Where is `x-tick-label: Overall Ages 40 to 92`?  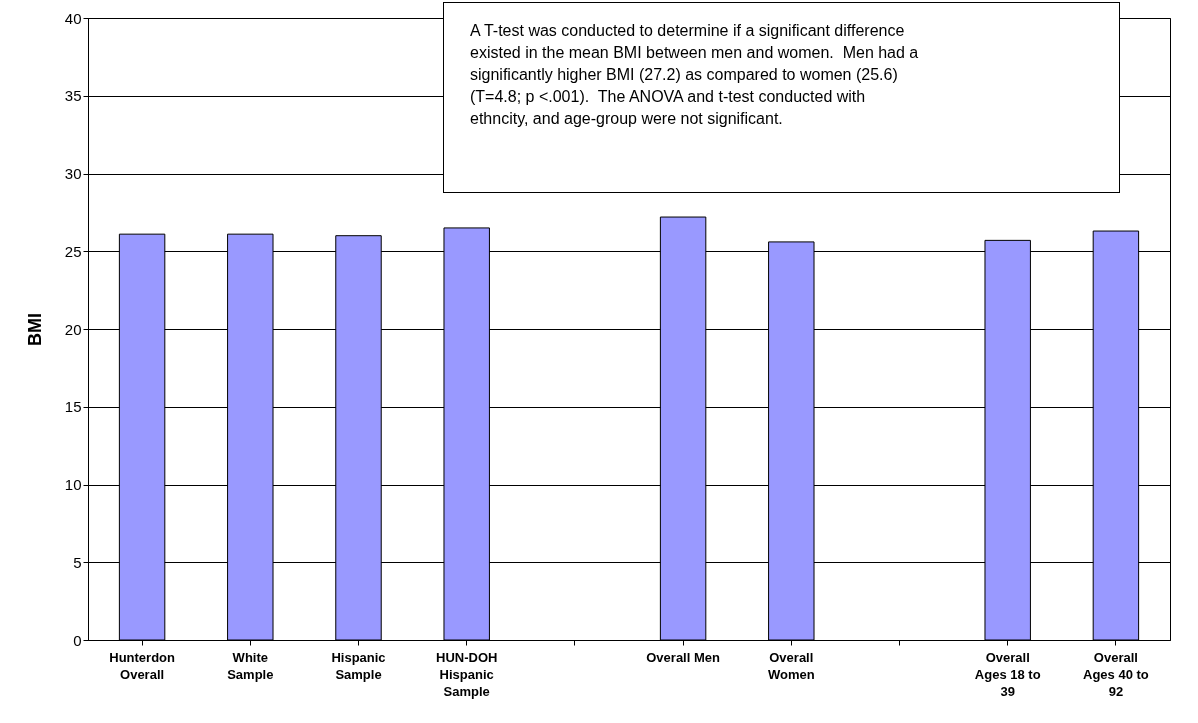 x-tick-label: Overall Ages 40 to 92 is located at coordinates (1116, 674).